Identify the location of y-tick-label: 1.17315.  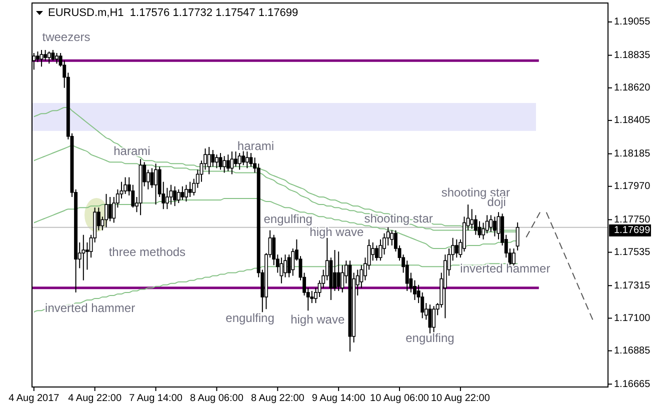
(632, 286).